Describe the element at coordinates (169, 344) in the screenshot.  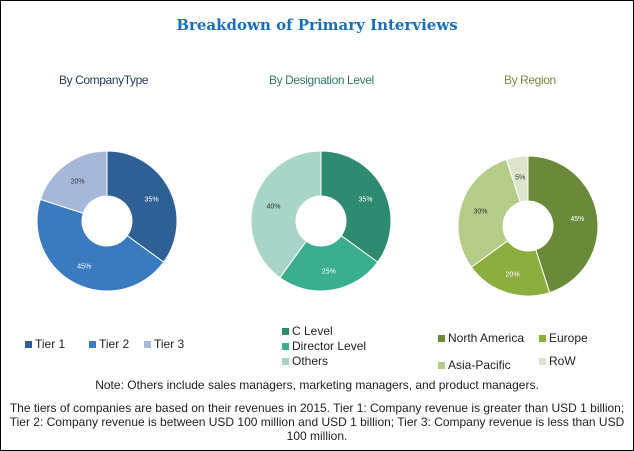
I see `legend-label: Tier 3` at that location.